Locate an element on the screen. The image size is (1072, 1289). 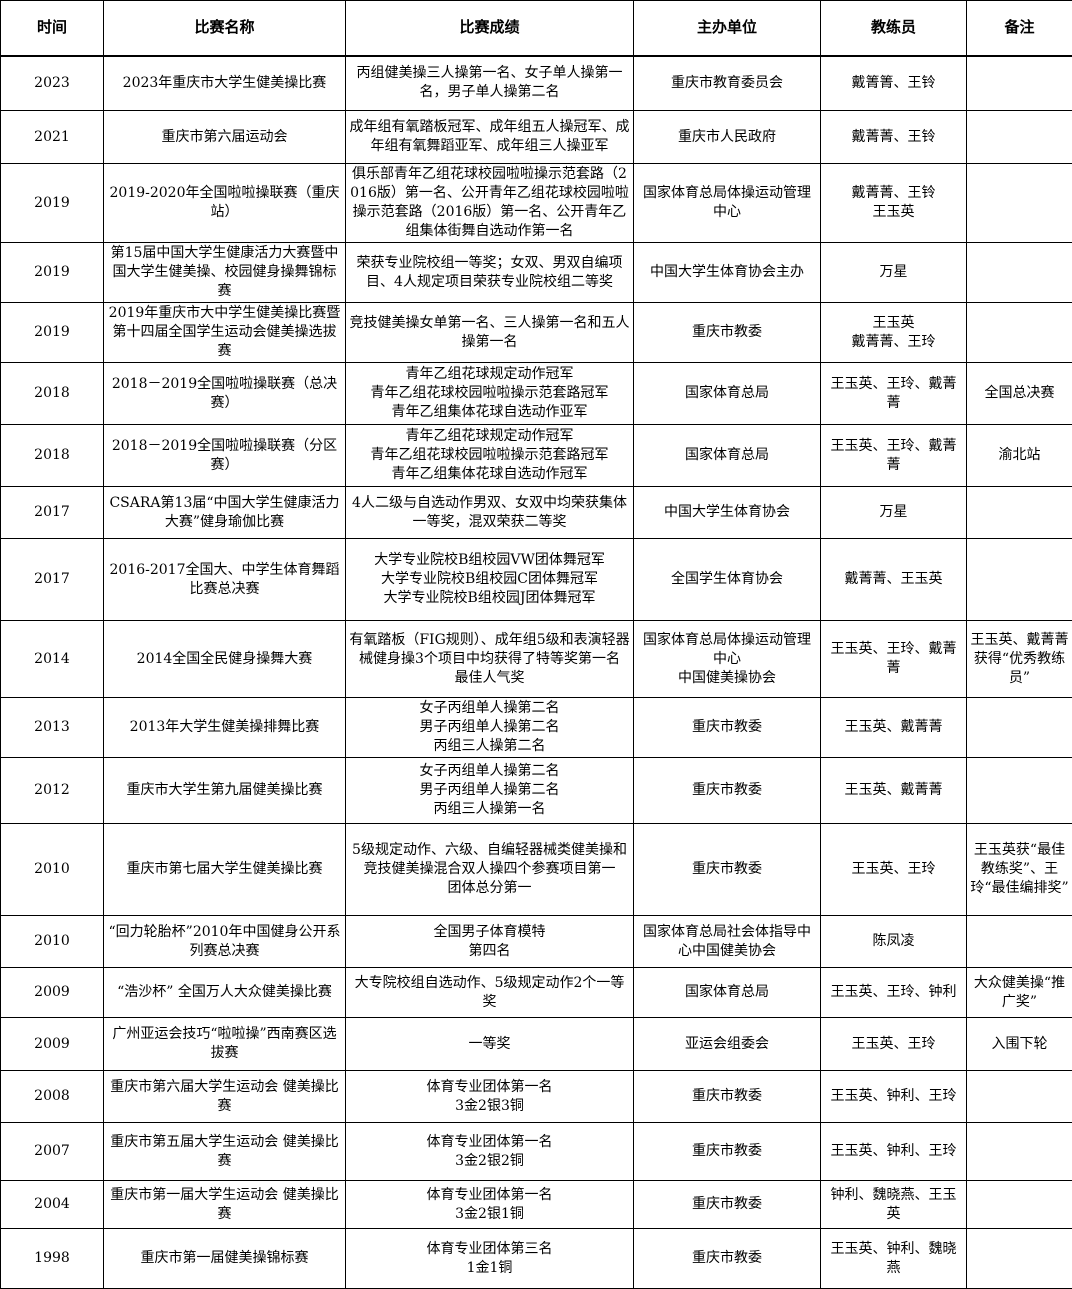
cell-note: 入围下轮 is located at coordinates (1019, 1044).